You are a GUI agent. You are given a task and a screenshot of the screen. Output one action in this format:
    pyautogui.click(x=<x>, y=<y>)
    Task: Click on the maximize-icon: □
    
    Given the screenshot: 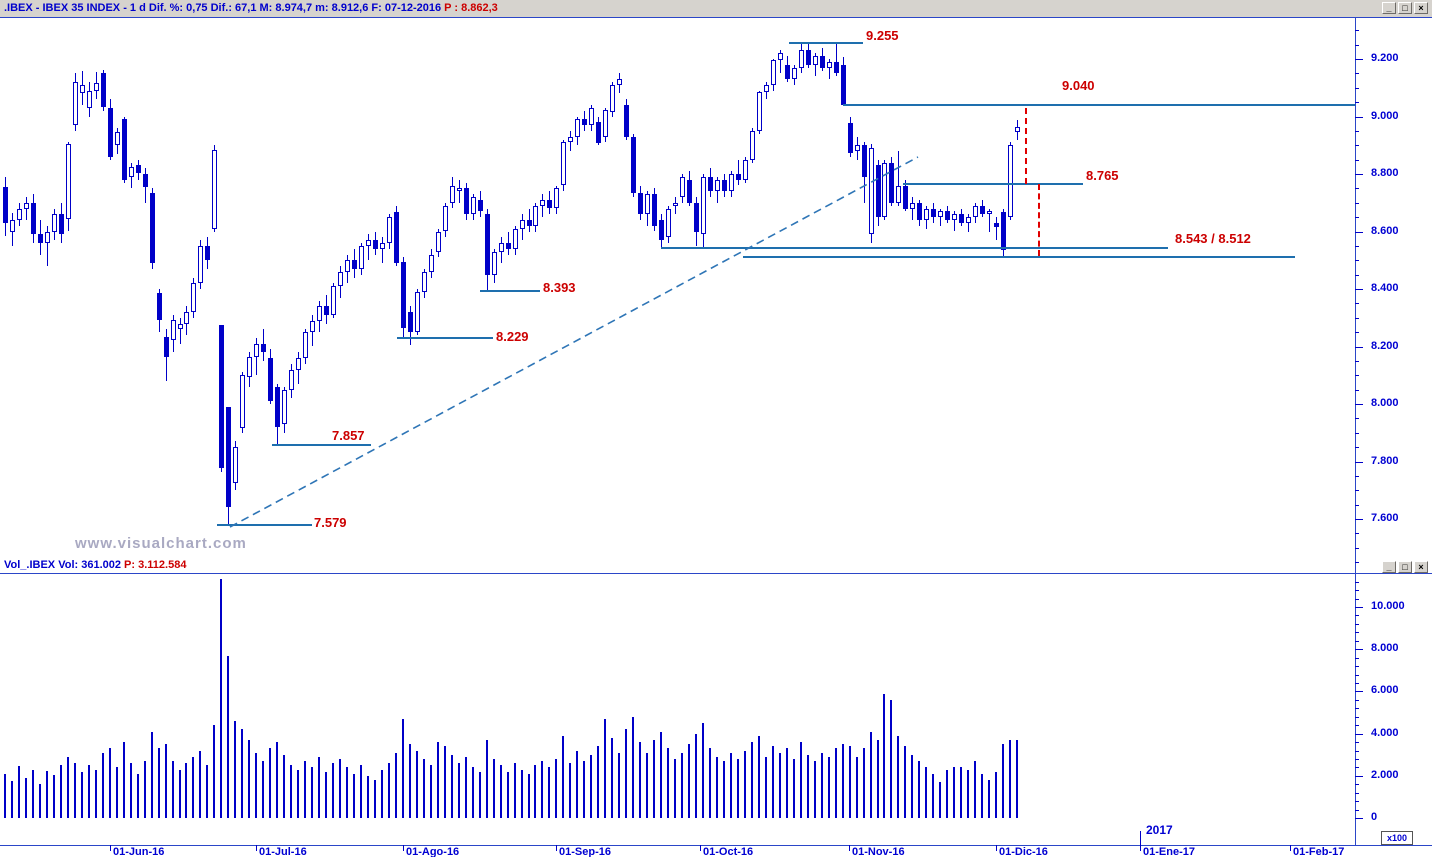 What is the action you would take?
    pyautogui.click(x=1405, y=8)
    